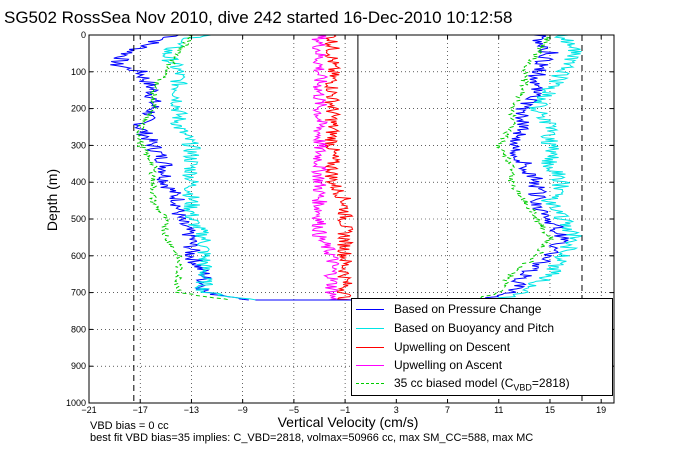  Describe the element at coordinates (550, 383) in the screenshot. I see `legend-label-biased-suffix: =2818)` at that location.